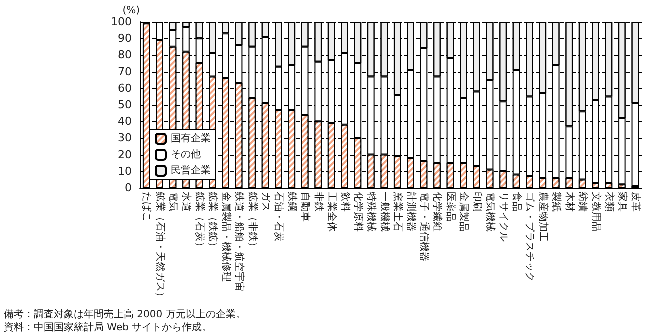 This screenshot has height=336, width=648. Describe the element at coordinates (131, 11) in the screenshot. I see `y-axis-title: (%)` at that location.